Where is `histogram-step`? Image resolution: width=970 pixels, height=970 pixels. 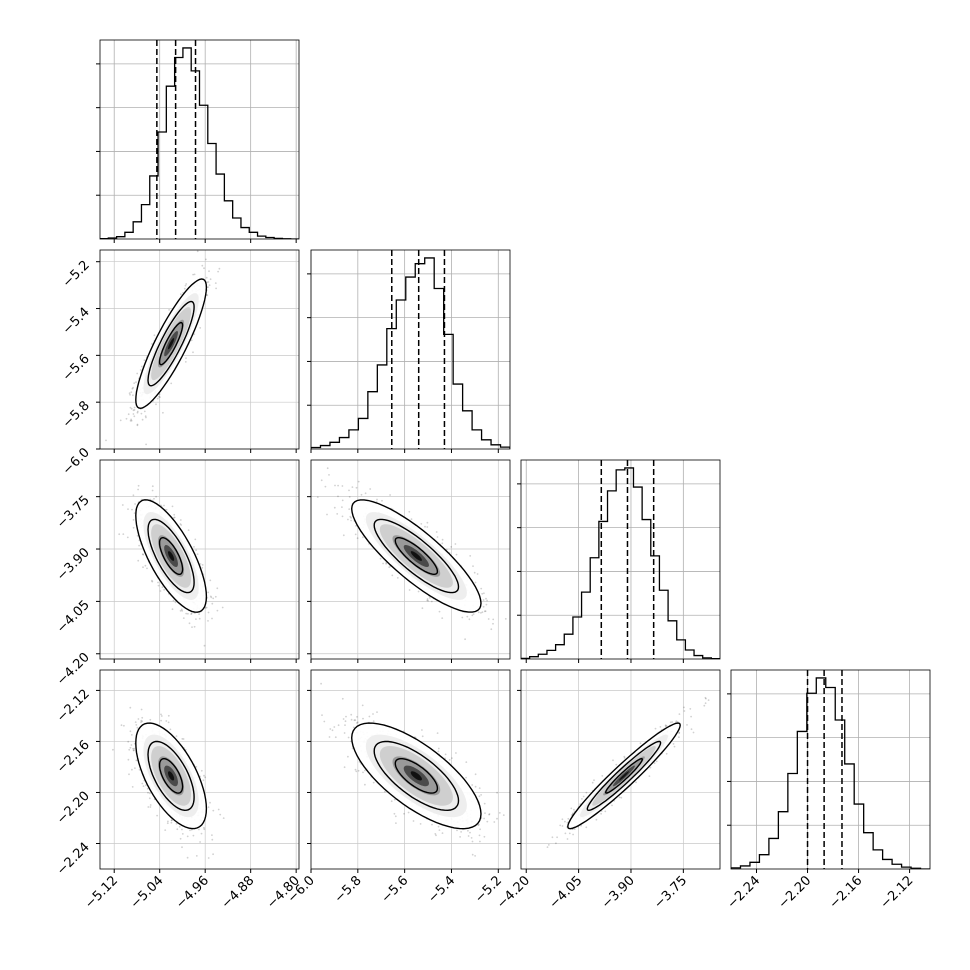
histogram-step is located at coordinates (410, 353).